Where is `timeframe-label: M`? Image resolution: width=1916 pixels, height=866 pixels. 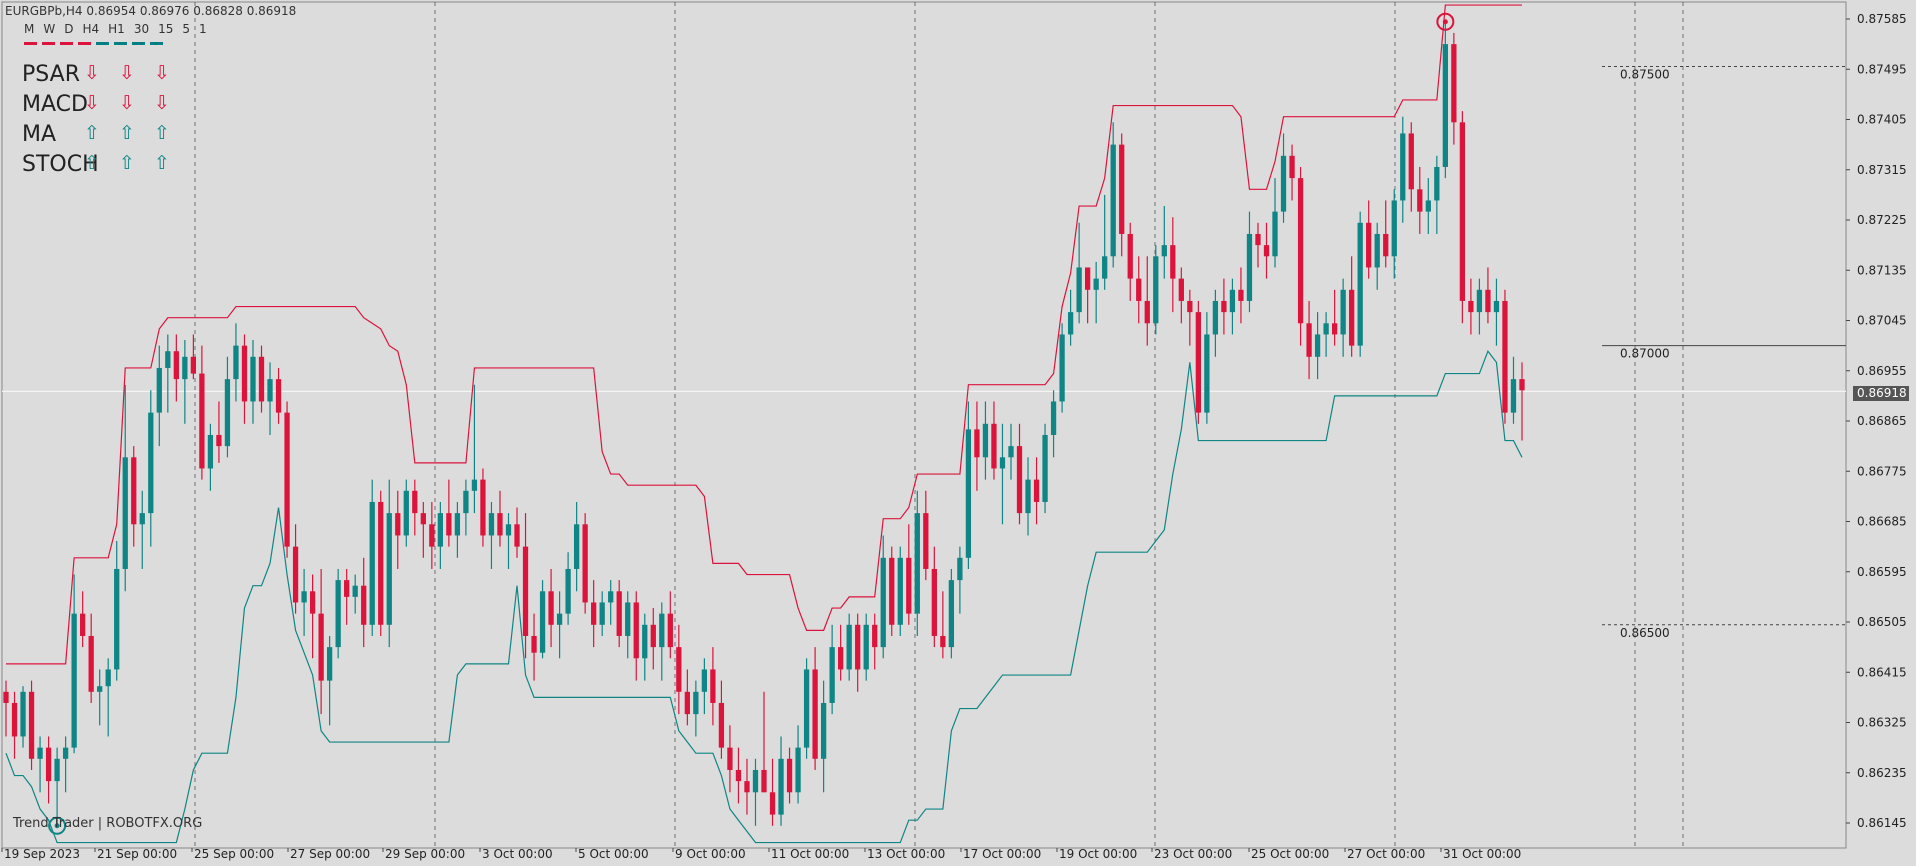 timeframe-label: M is located at coordinates (29, 29).